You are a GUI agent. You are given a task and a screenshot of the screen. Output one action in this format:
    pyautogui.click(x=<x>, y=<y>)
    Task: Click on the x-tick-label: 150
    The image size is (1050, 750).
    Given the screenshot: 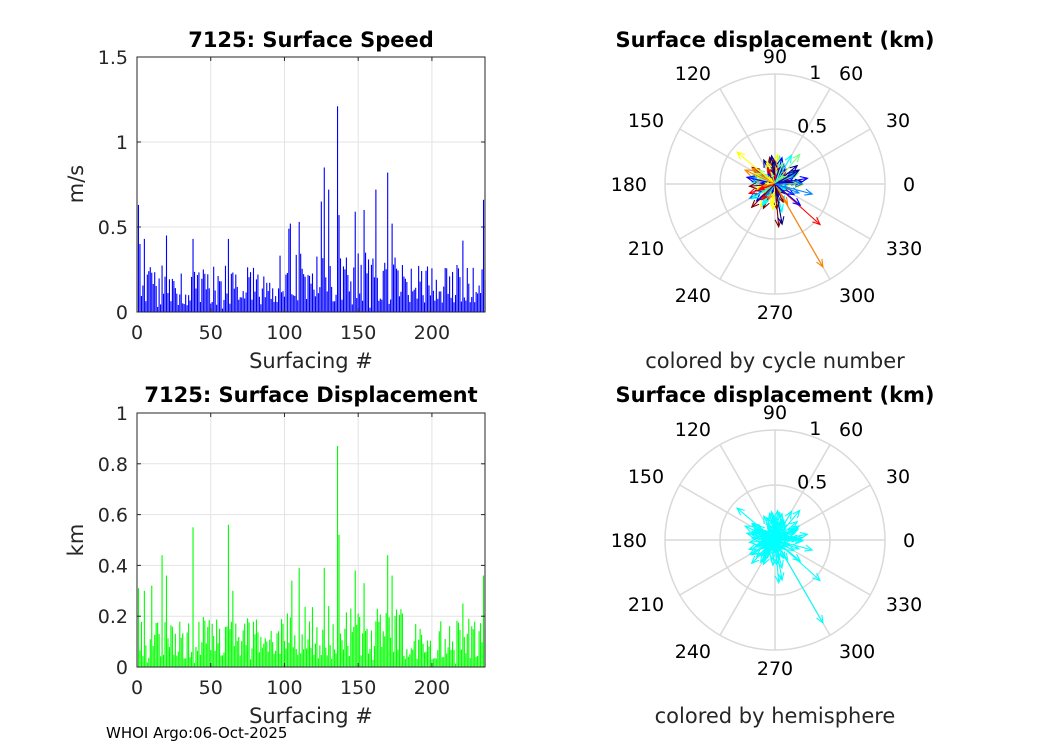 What is the action you would take?
    pyautogui.click(x=358, y=333)
    